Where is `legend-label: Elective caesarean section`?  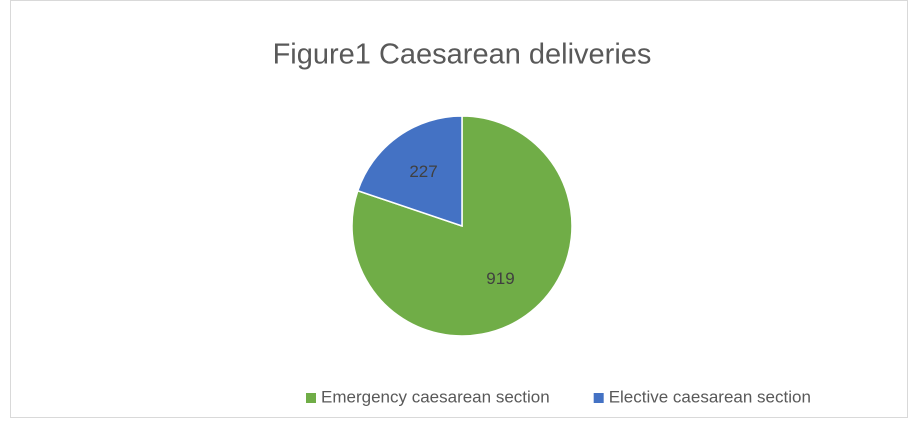 legend-label: Elective caesarean section is located at coordinates (710, 396).